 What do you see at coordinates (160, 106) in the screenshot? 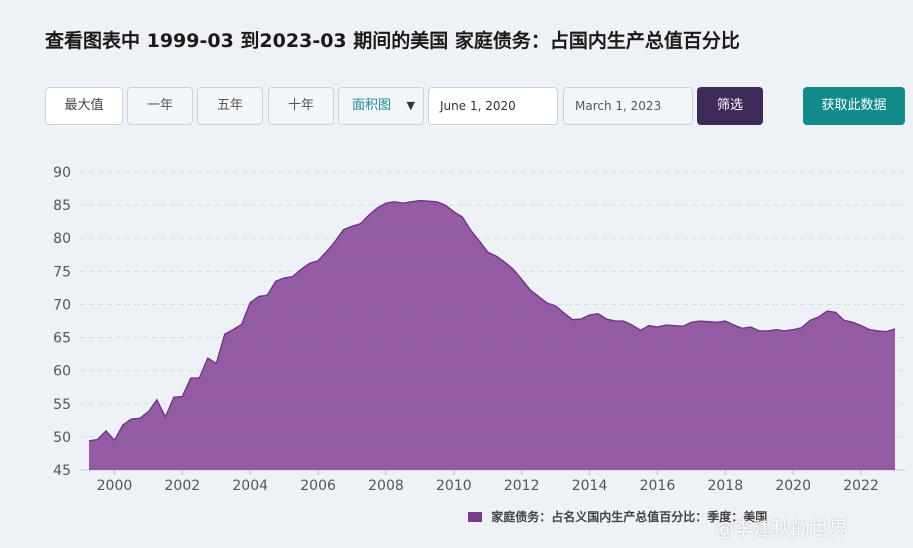
I see `range-one-year-button: 一年` at bounding box center [160, 106].